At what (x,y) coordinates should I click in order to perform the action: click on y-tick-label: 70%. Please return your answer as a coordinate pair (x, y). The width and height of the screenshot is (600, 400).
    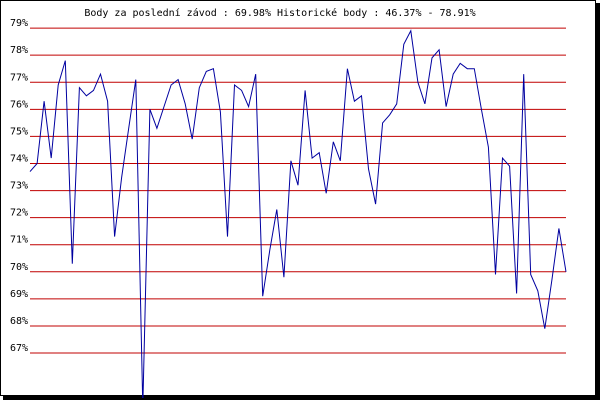
    Looking at the image, I should click on (19, 267).